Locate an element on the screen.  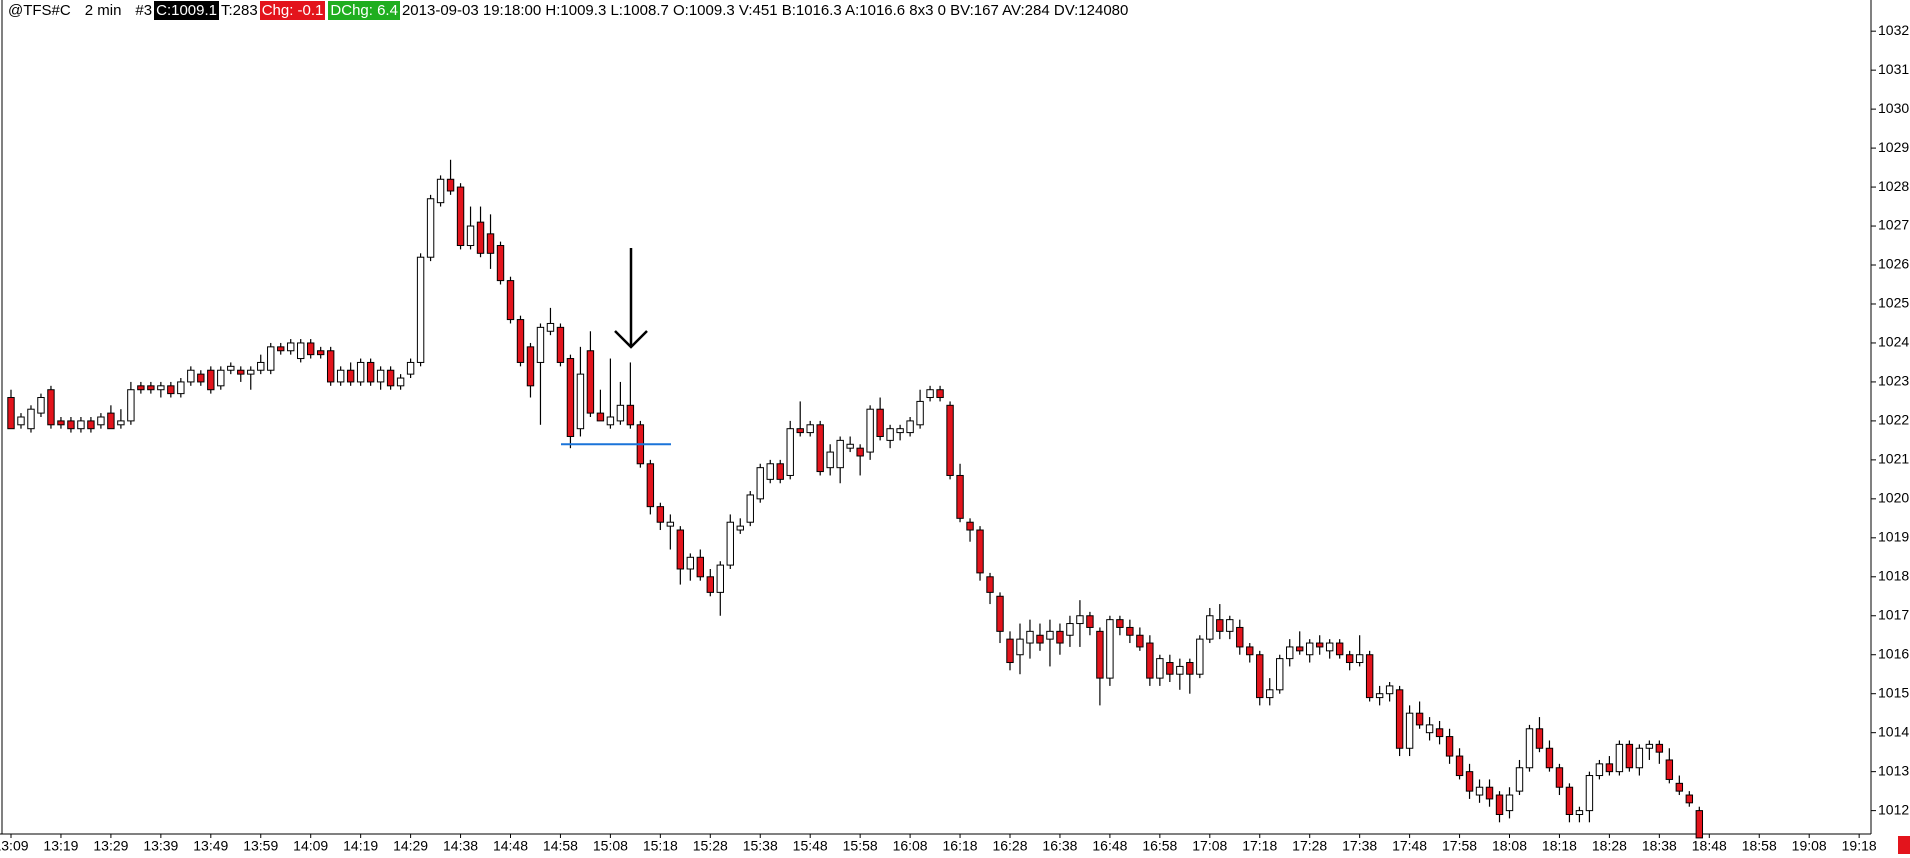
x-tick-label: 15:18 is located at coordinates (660, 846).